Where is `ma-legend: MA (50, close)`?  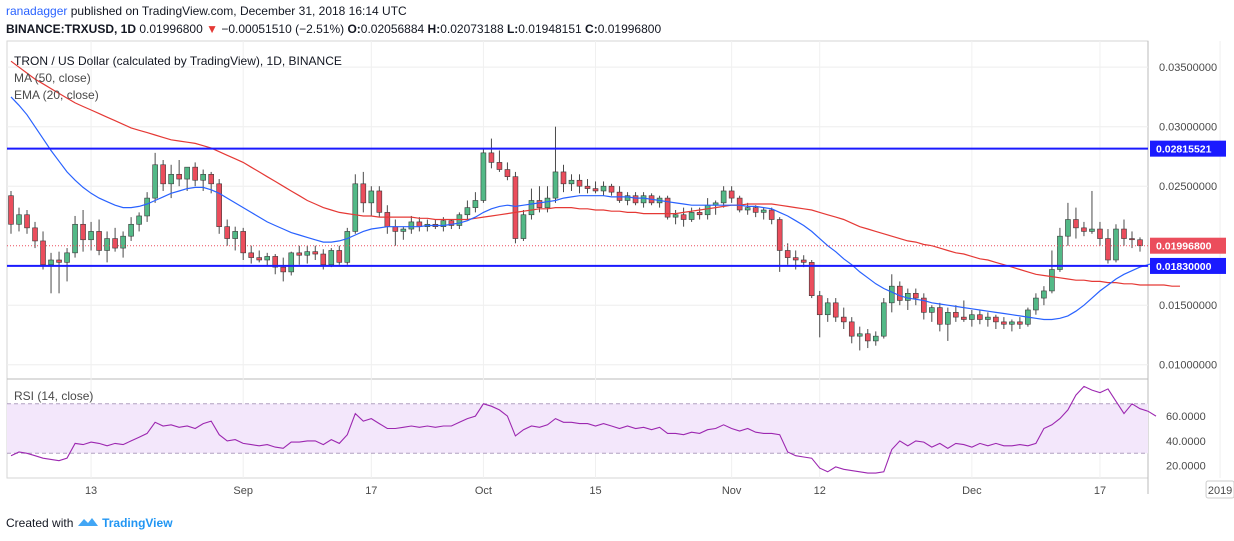
ma-legend: MA (50, close) is located at coordinates (52, 78).